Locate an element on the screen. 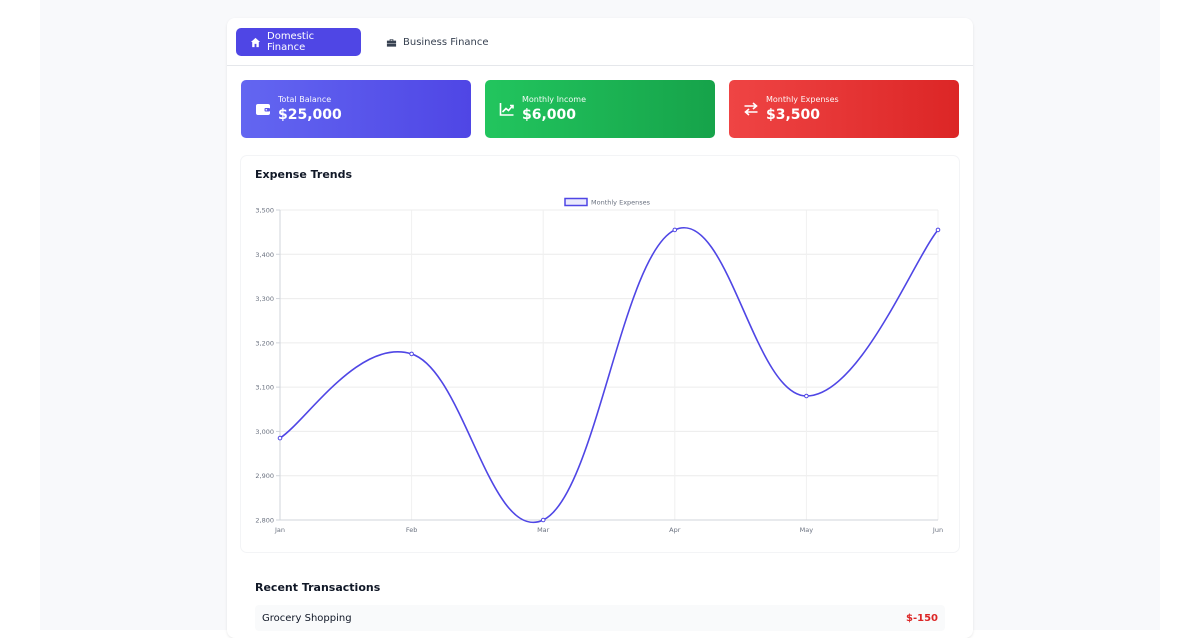  exchange-icon is located at coordinates (751, 109).